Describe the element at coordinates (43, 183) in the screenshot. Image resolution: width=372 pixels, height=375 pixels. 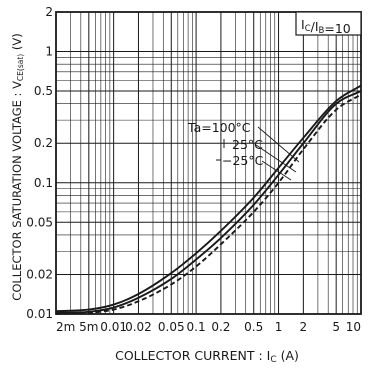
I see `y-tick-label: 0.1` at that location.